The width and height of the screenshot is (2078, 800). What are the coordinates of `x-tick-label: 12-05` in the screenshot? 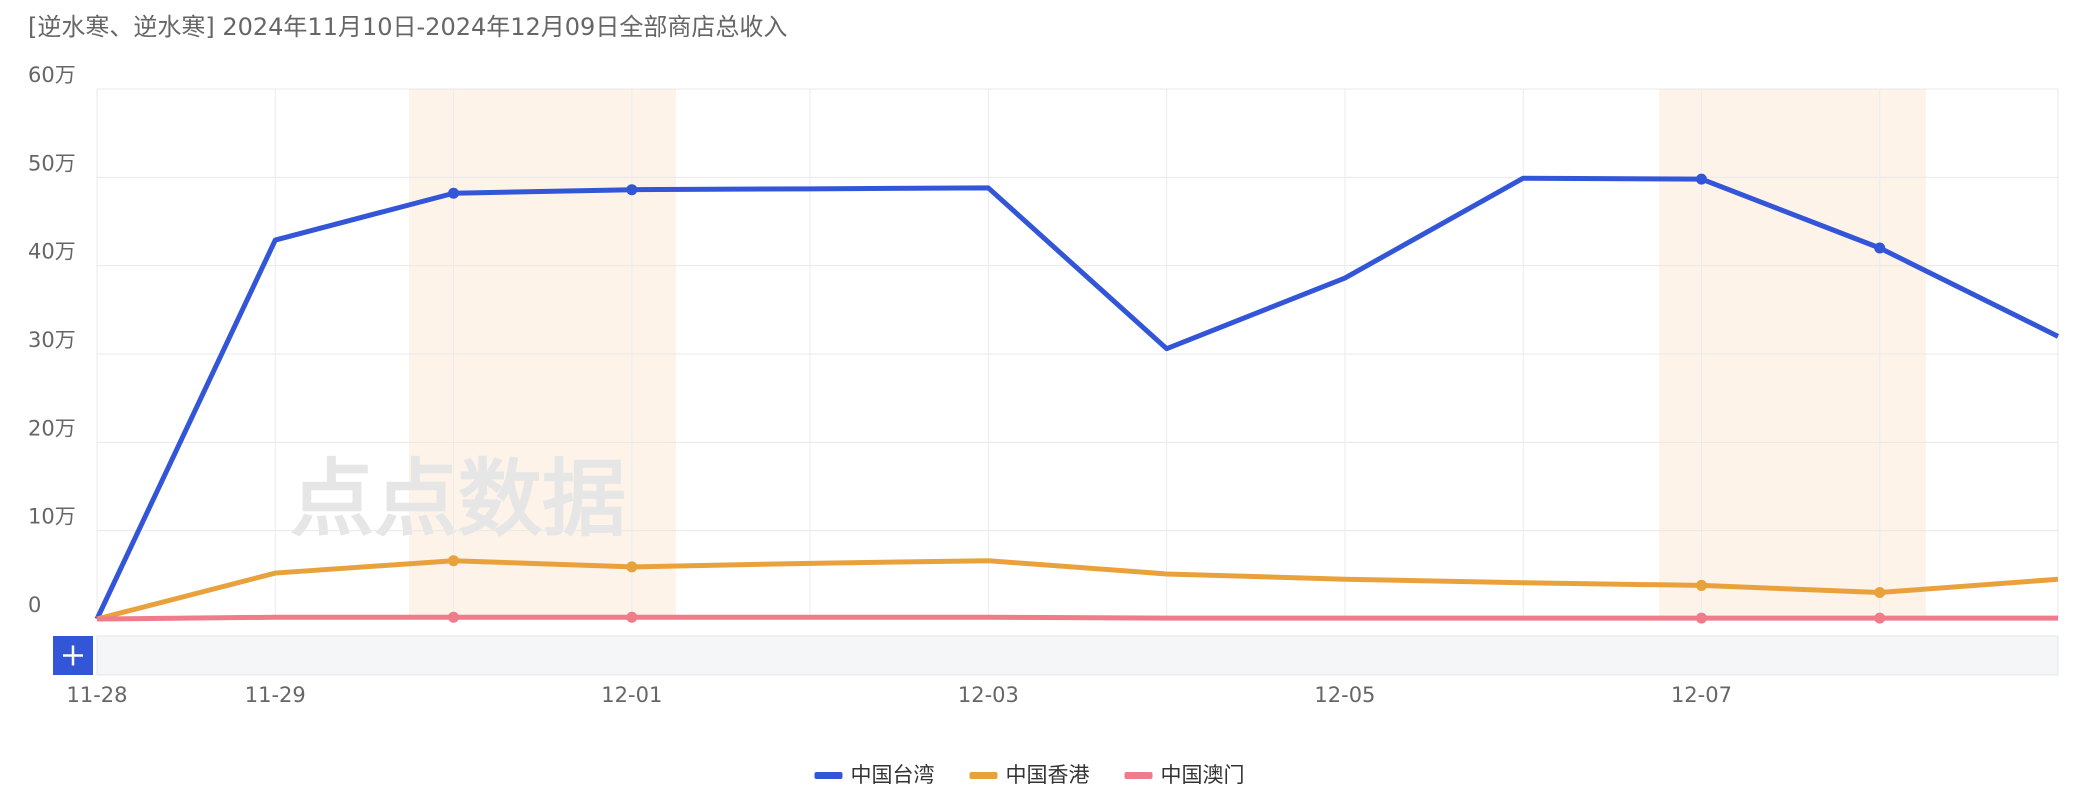 It's located at (1344, 695).